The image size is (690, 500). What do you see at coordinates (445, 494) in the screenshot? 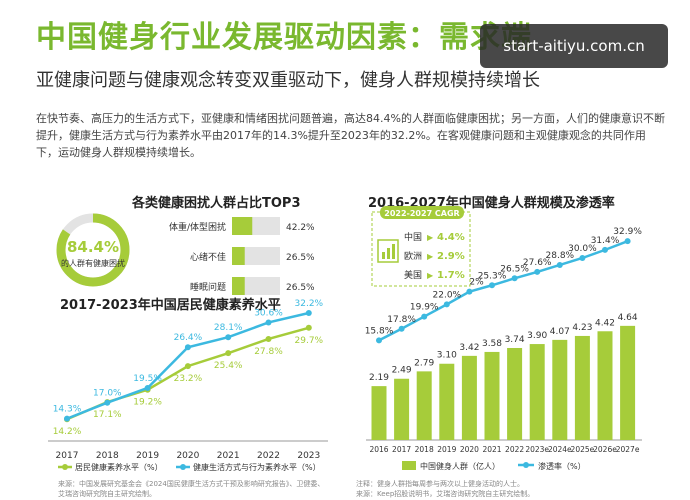
I see `footer-right-line2: 来源：Keep招股说明书，艾瑞咨询研究院自主研究绘制。` at bounding box center [445, 494].